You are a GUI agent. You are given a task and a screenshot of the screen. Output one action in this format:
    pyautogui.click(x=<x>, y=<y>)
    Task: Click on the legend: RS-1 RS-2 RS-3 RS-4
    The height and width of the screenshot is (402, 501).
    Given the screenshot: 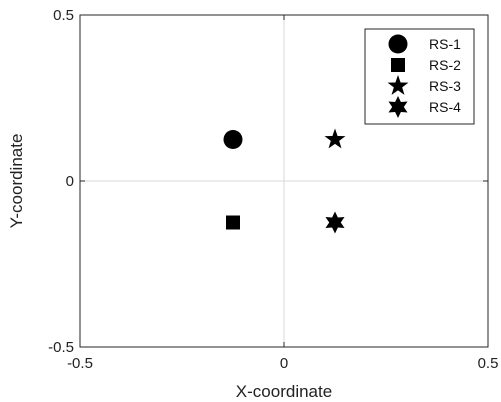 What is the action you would take?
    pyautogui.click(x=419, y=76)
    